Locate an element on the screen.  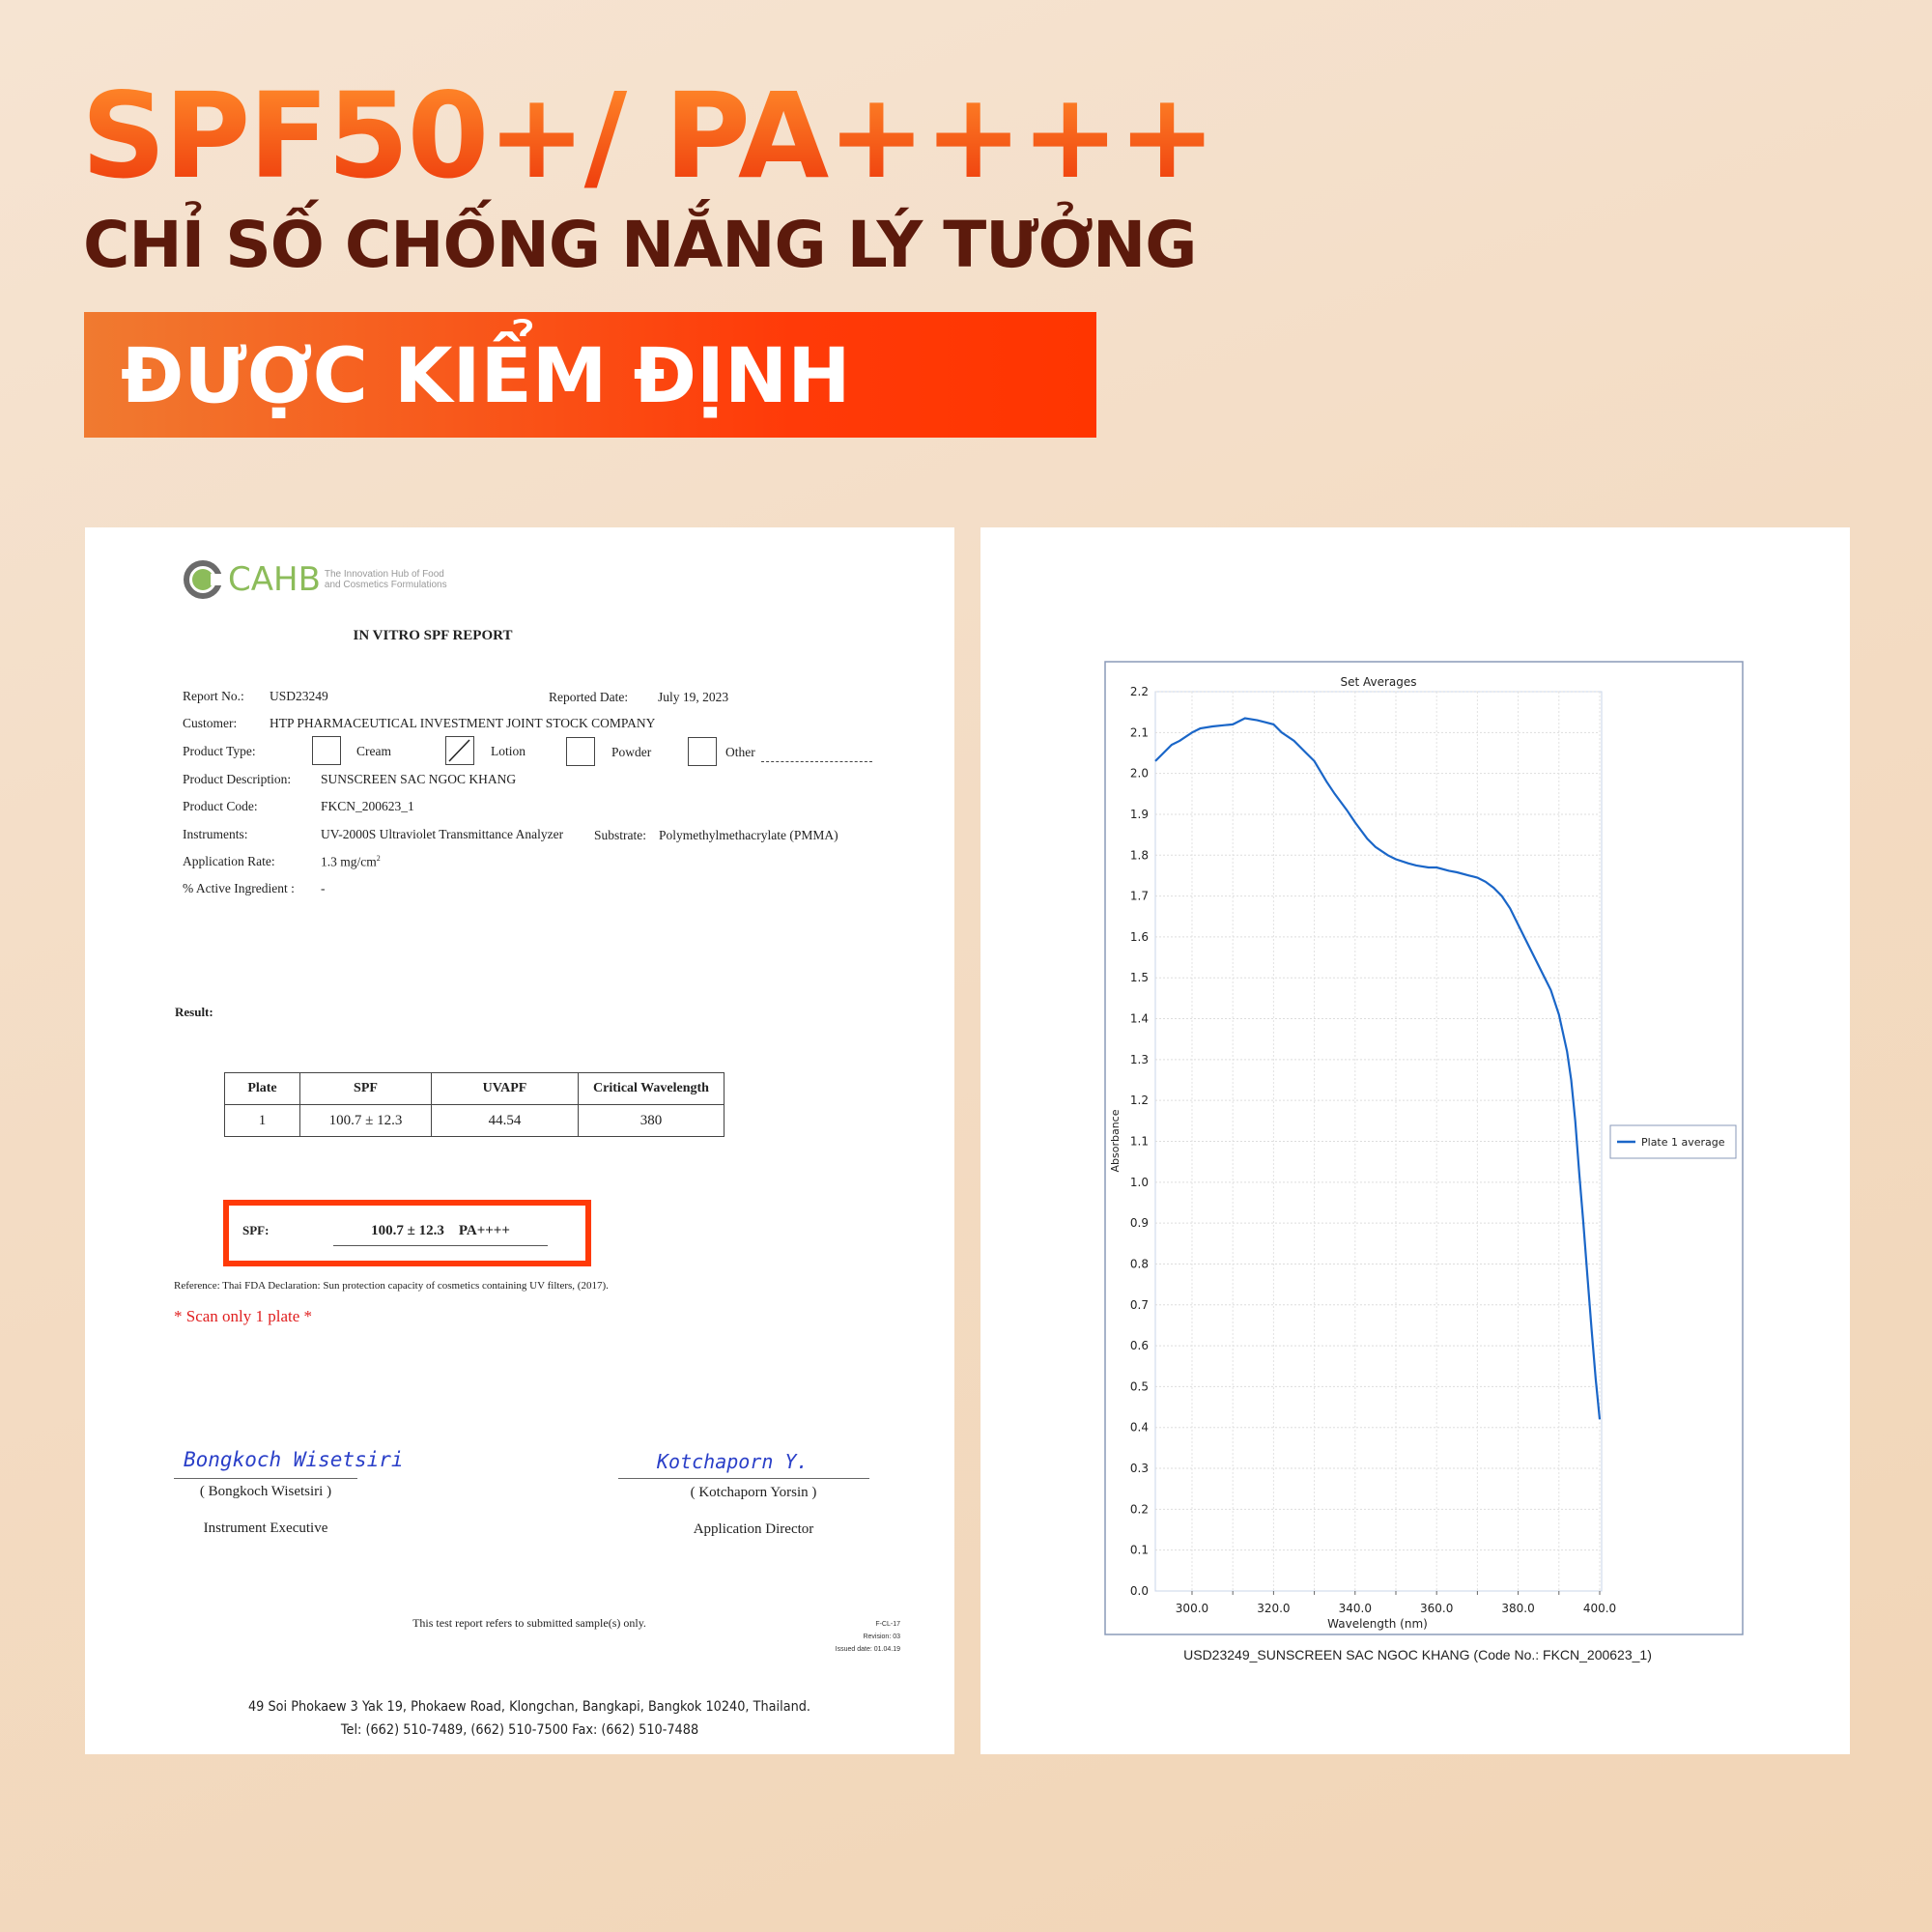
application-rate: 1.3 mg/cm2 is located at coordinates (351, 862).